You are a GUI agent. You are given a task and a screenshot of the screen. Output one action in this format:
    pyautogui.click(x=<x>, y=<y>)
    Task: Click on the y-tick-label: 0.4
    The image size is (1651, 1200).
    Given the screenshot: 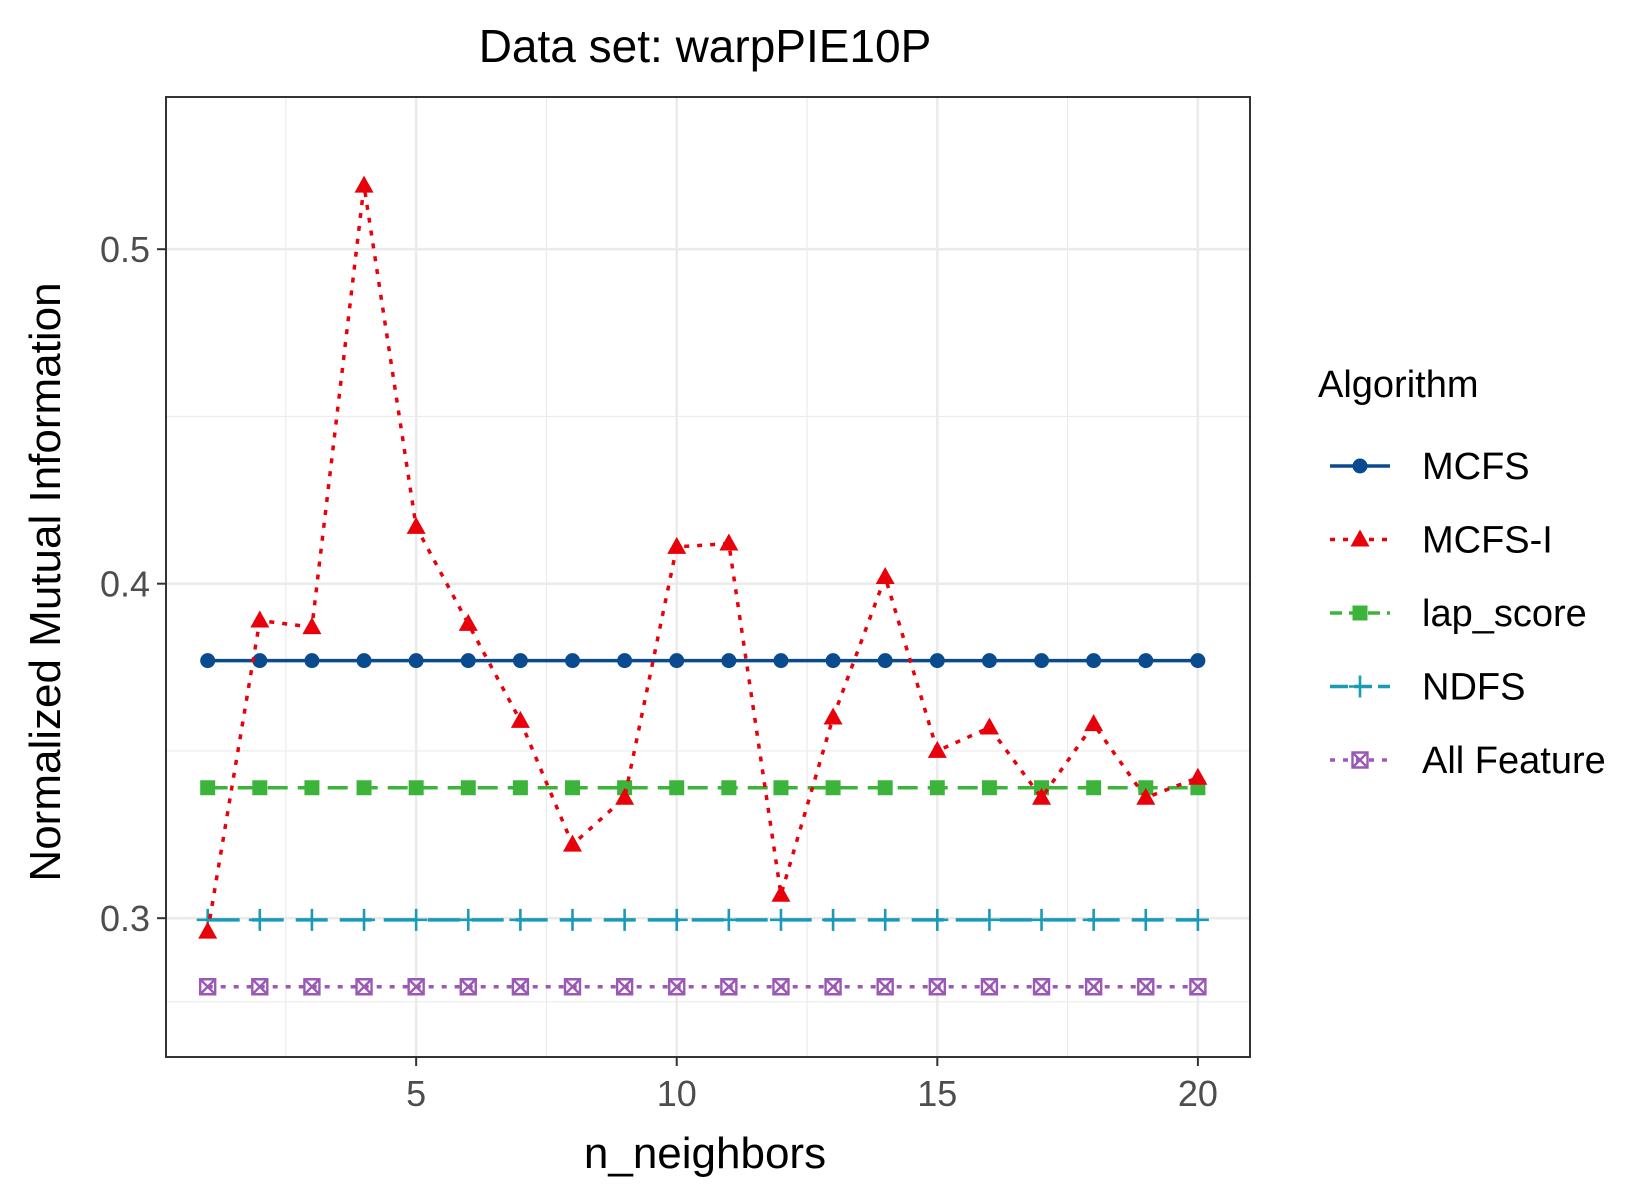 What is the action you would take?
    pyautogui.click(x=125, y=584)
    